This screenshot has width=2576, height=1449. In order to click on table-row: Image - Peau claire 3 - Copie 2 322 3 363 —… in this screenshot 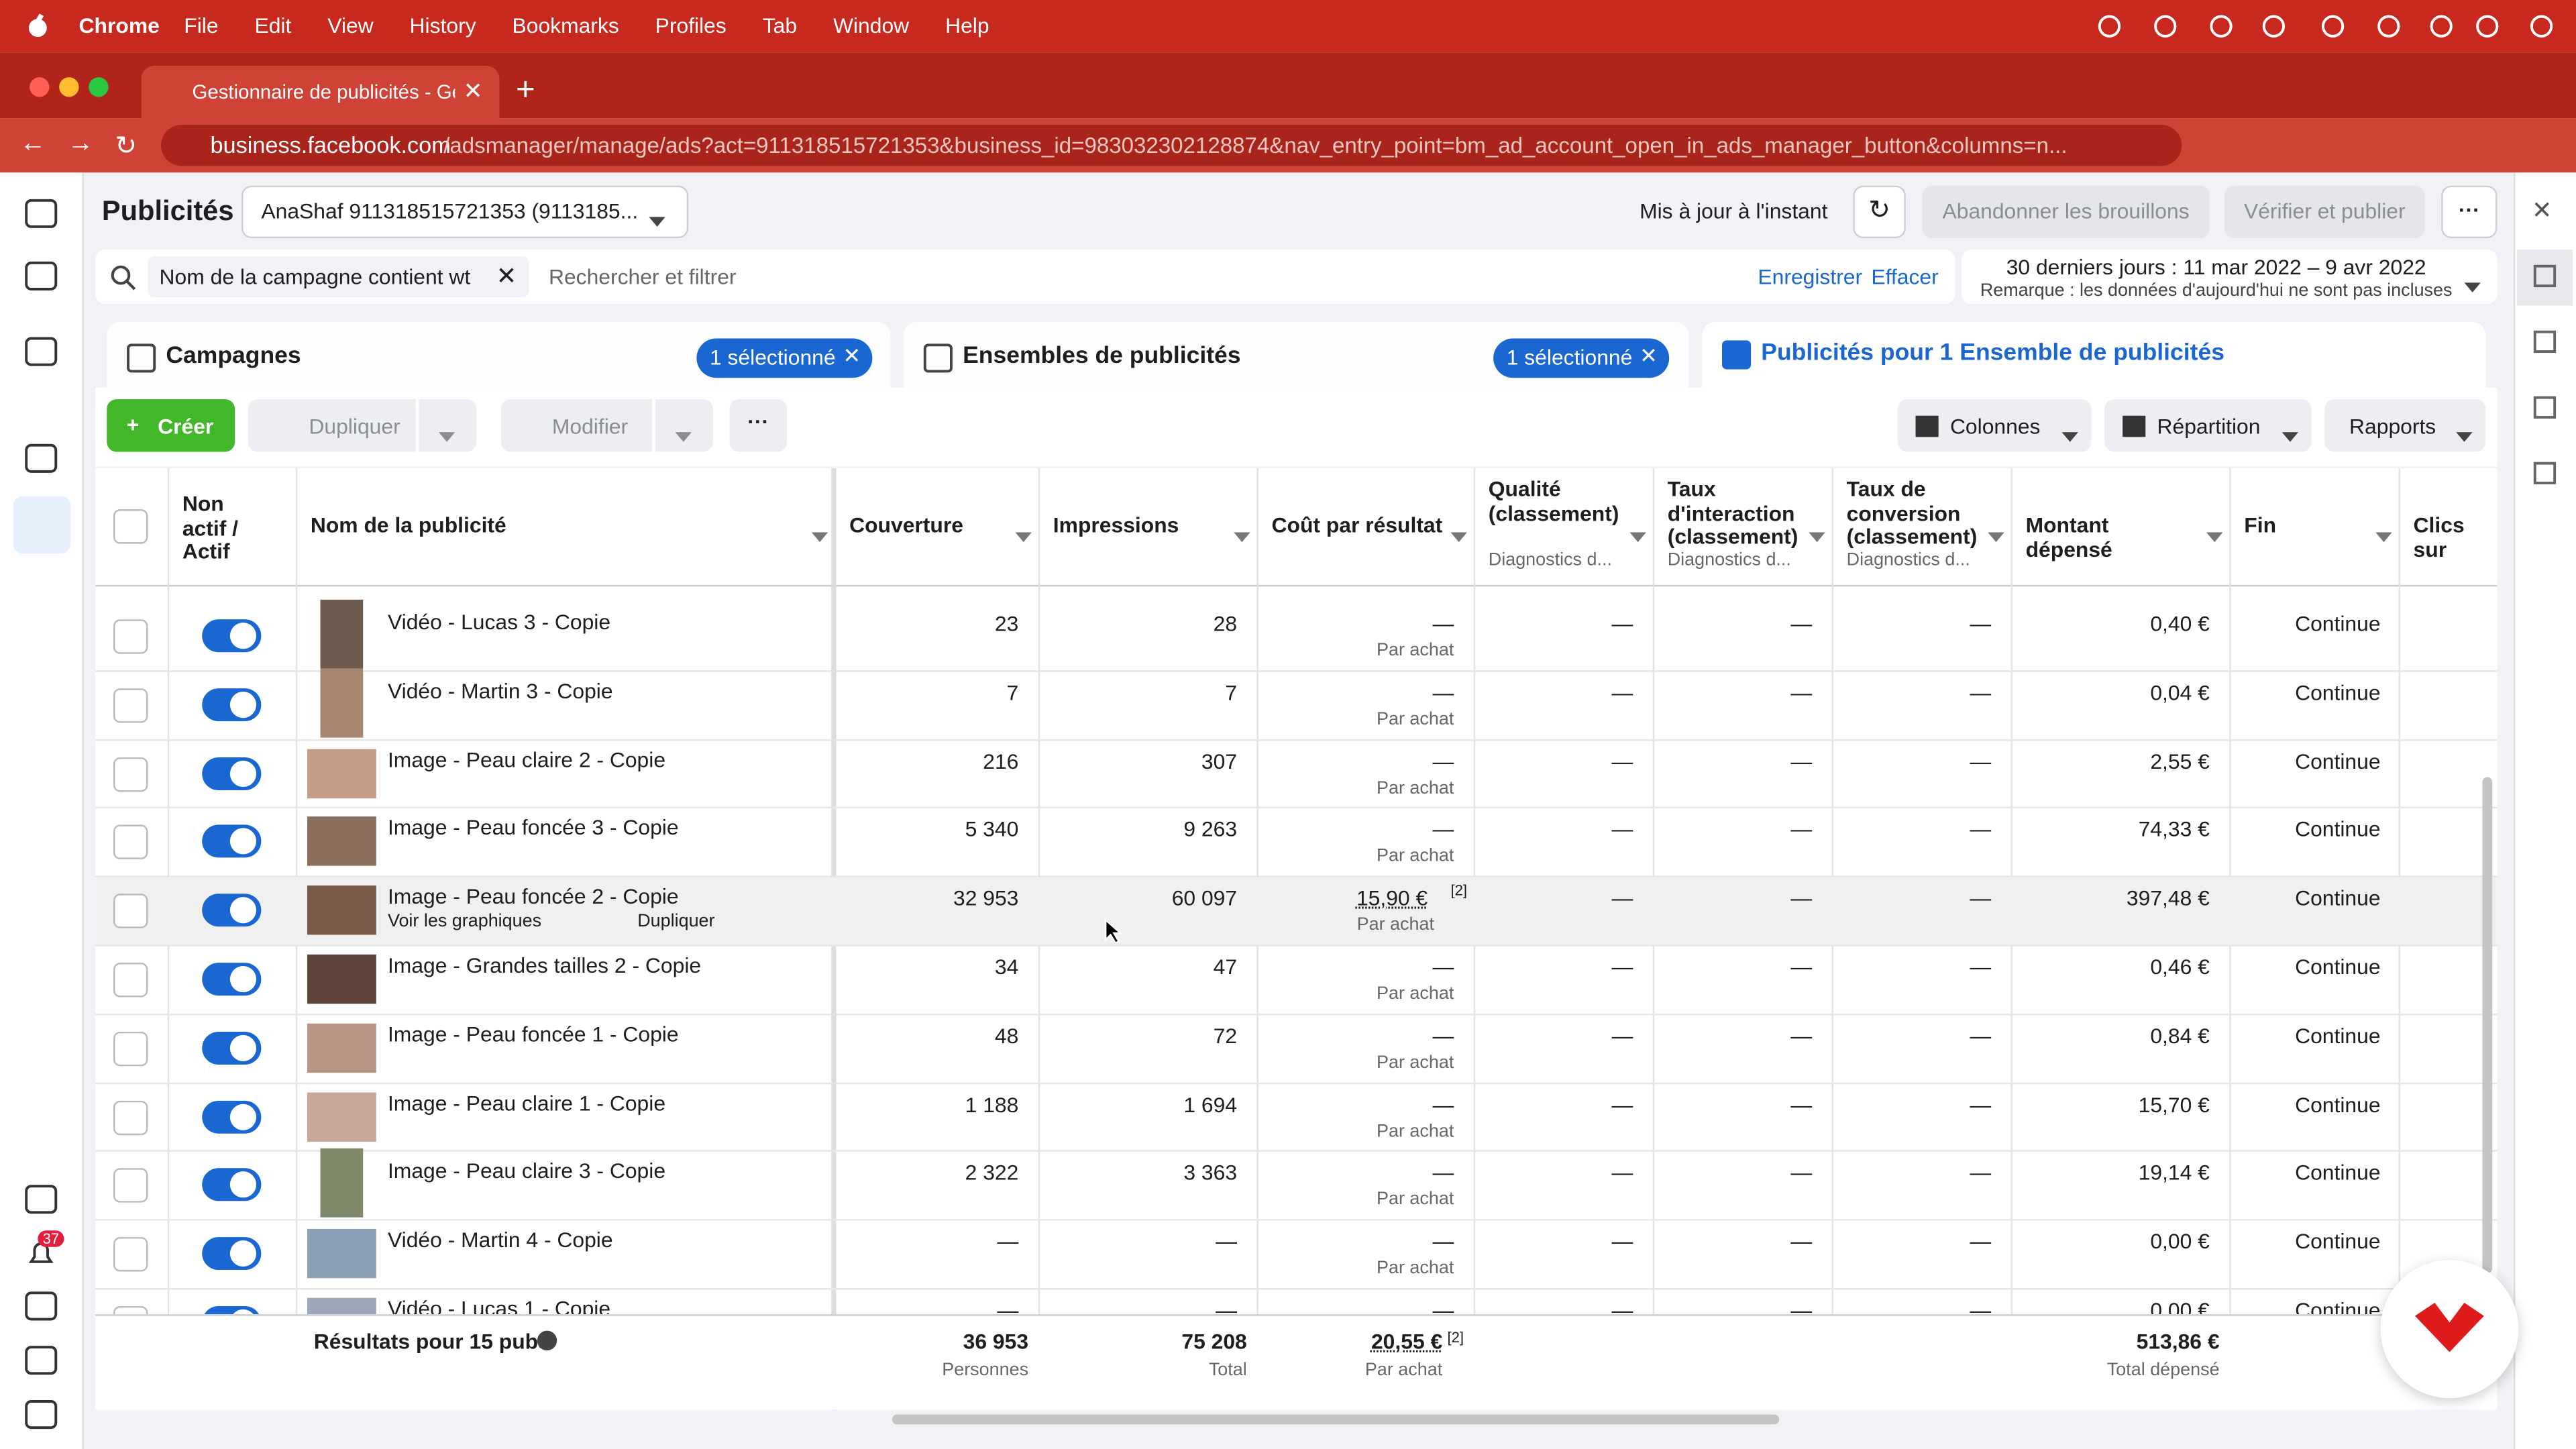, I will do `click(1296, 1185)`.